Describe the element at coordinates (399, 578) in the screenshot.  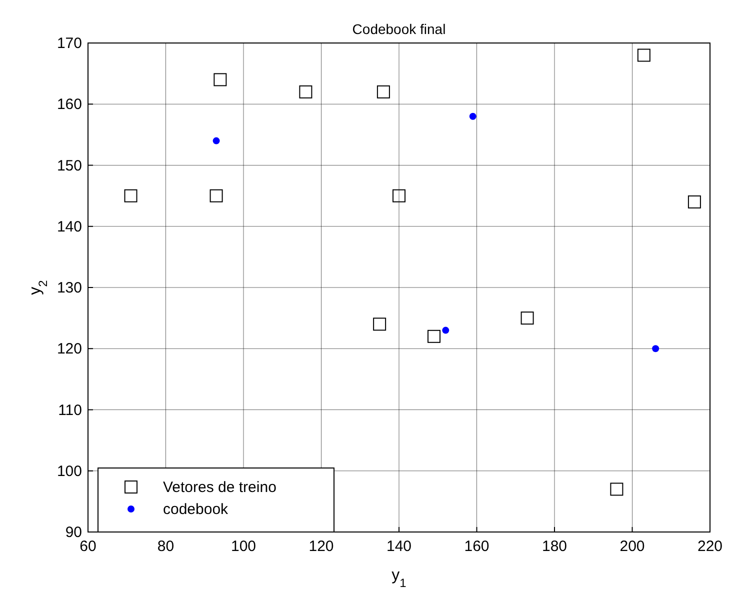
I see `x-axis-title: y$_{1}$` at that location.